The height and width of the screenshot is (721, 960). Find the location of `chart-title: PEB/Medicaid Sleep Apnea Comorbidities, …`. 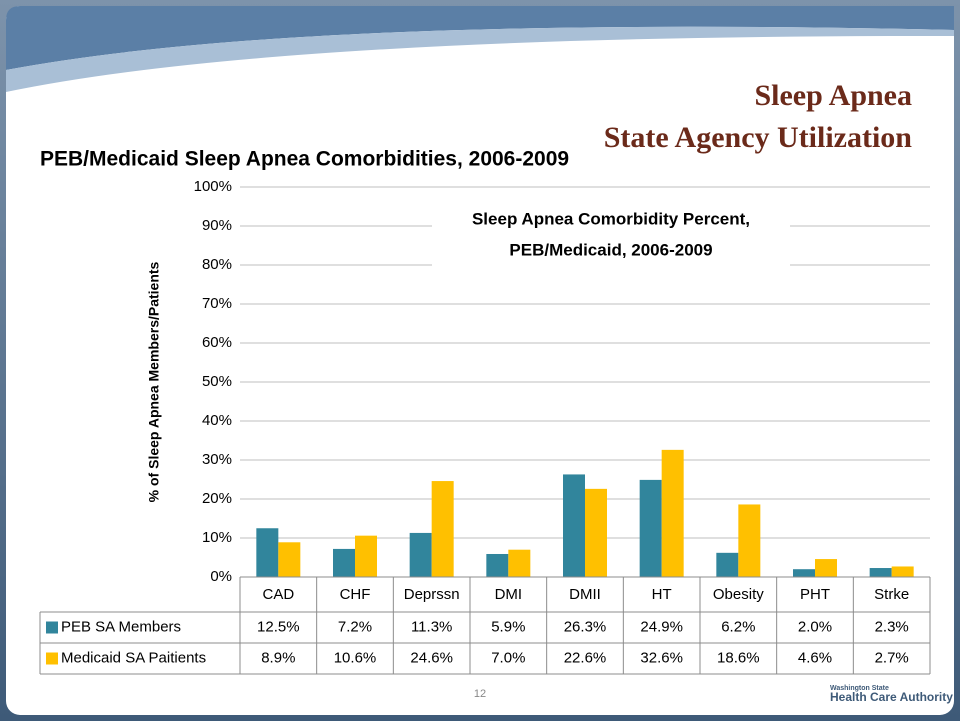

chart-title: PEB/Medicaid Sleep Apnea Comorbidities, … is located at coordinates (304, 159).